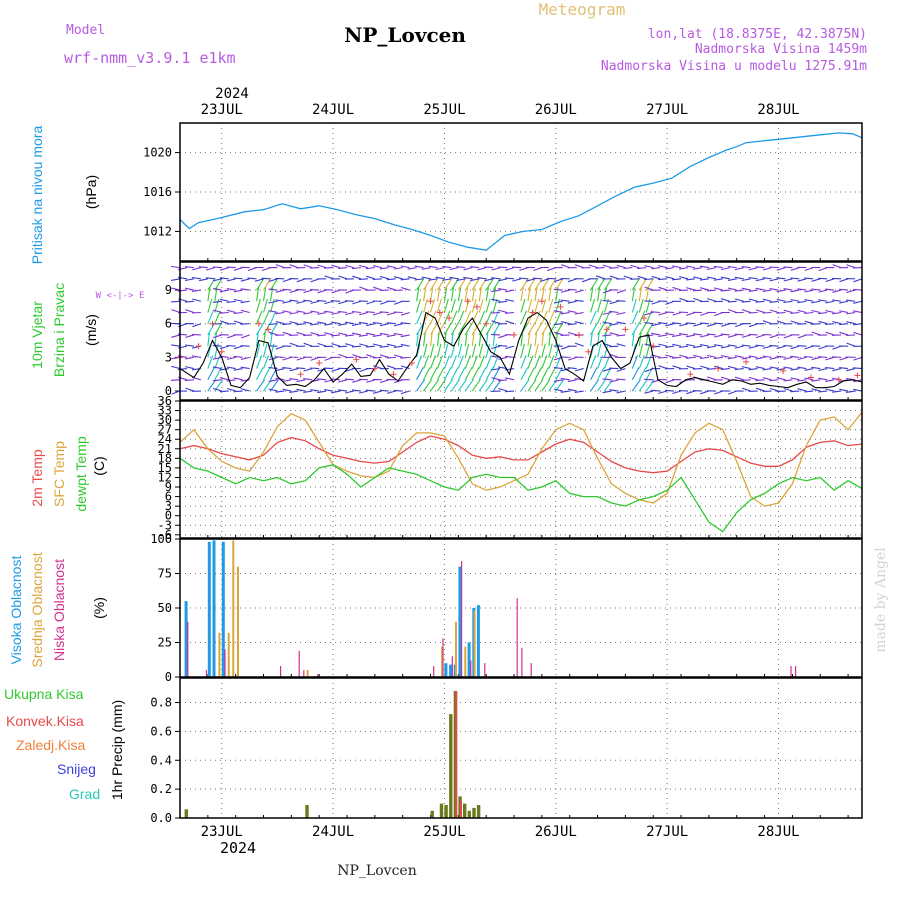 This screenshot has height=900, width=900. I want to click on y-tick-label: 1016, so click(157, 192).